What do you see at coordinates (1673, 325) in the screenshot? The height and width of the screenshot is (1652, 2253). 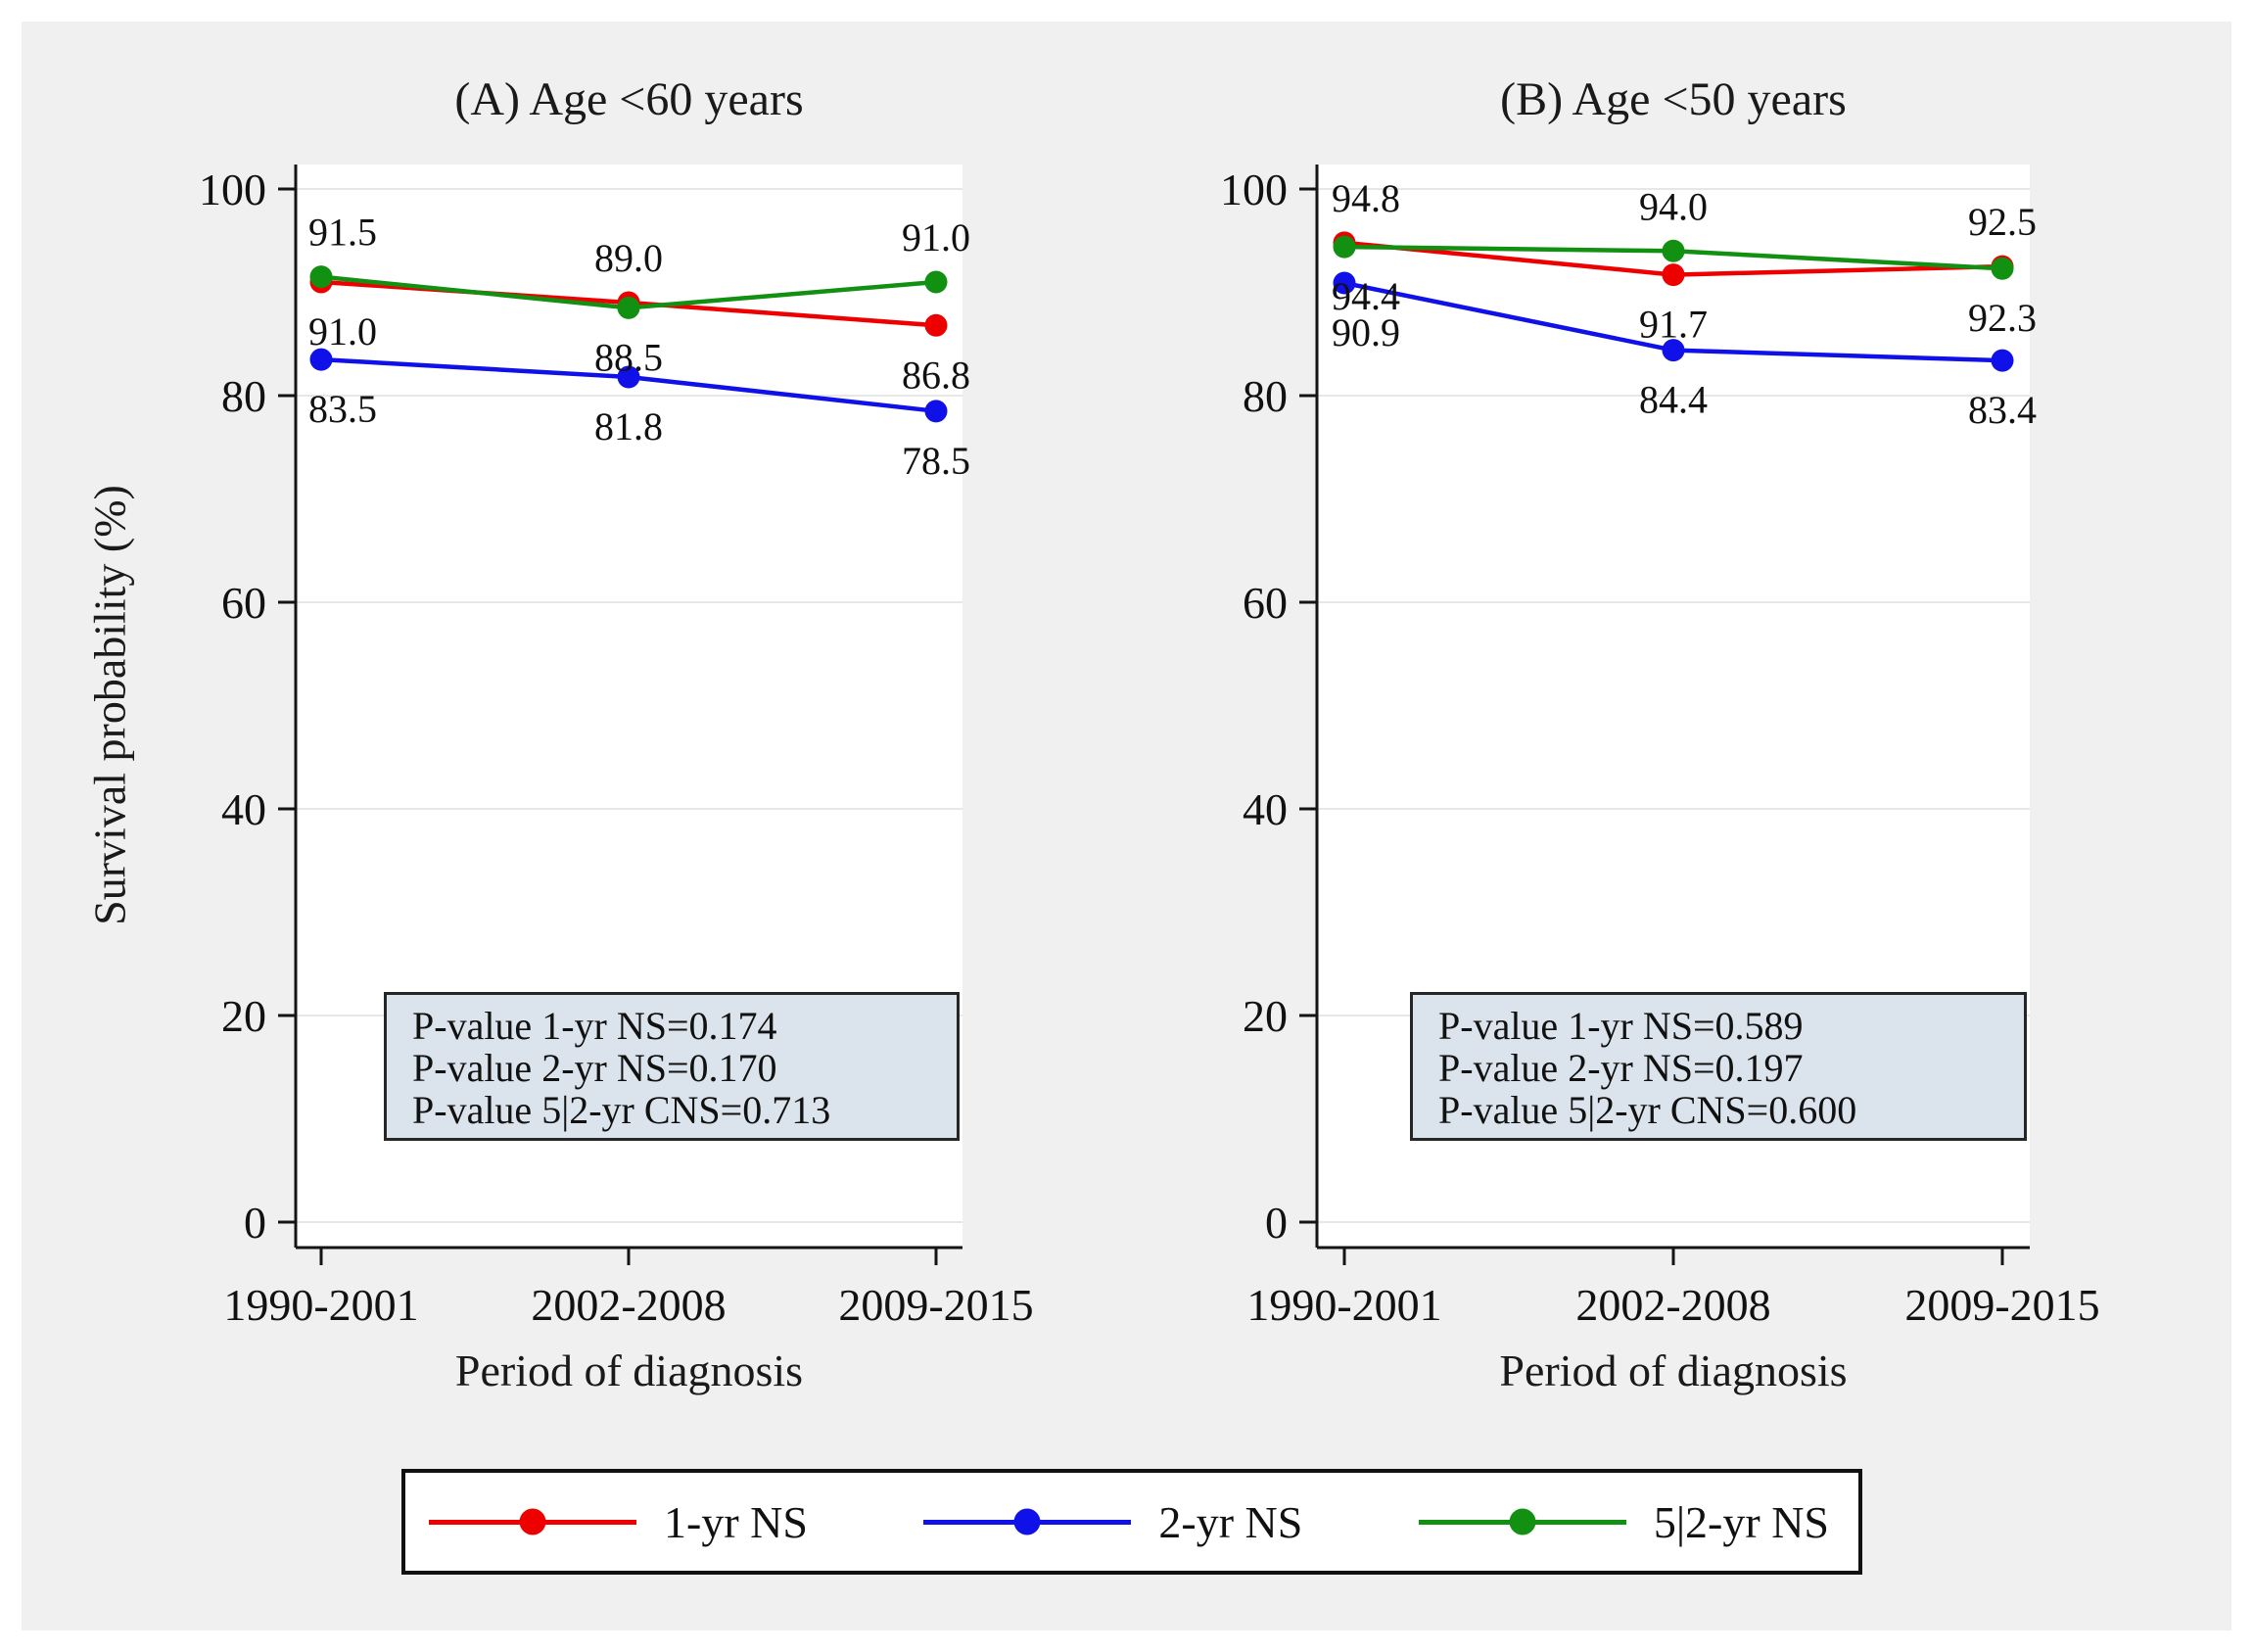 I see `data-point-label: 91.7` at bounding box center [1673, 325].